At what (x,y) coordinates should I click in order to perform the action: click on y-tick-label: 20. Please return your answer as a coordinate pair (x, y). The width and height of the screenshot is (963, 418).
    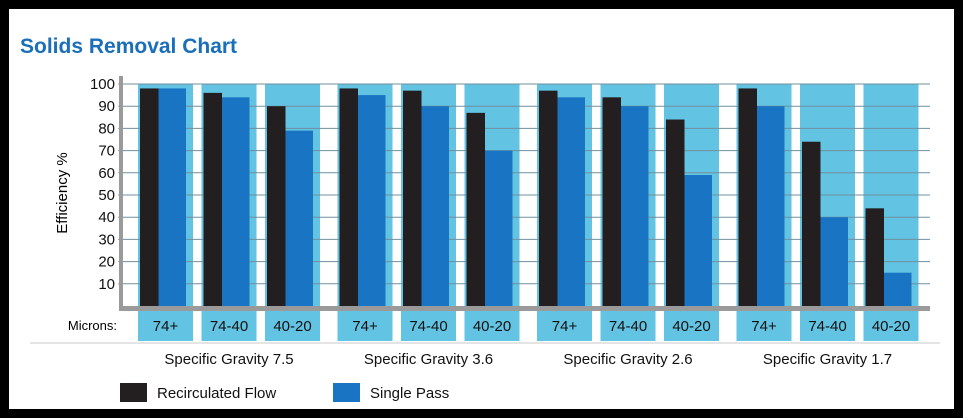
    Looking at the image, I should click on (106, 262).